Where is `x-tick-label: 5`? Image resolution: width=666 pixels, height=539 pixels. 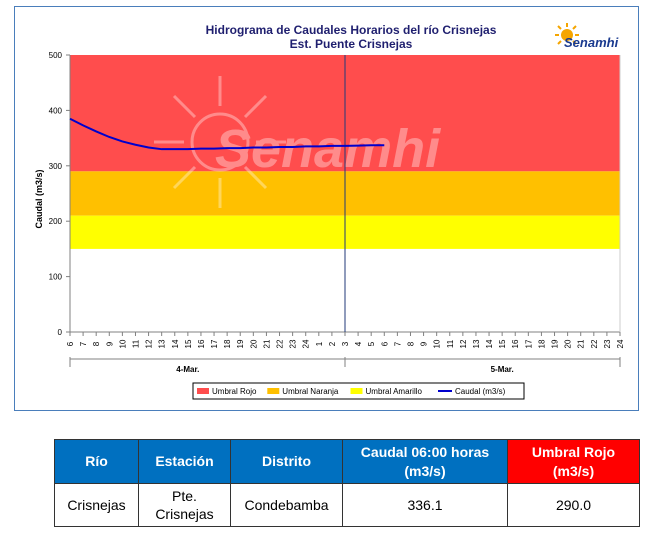
x-tick-label: 5 is located at coordinates (371, 343).